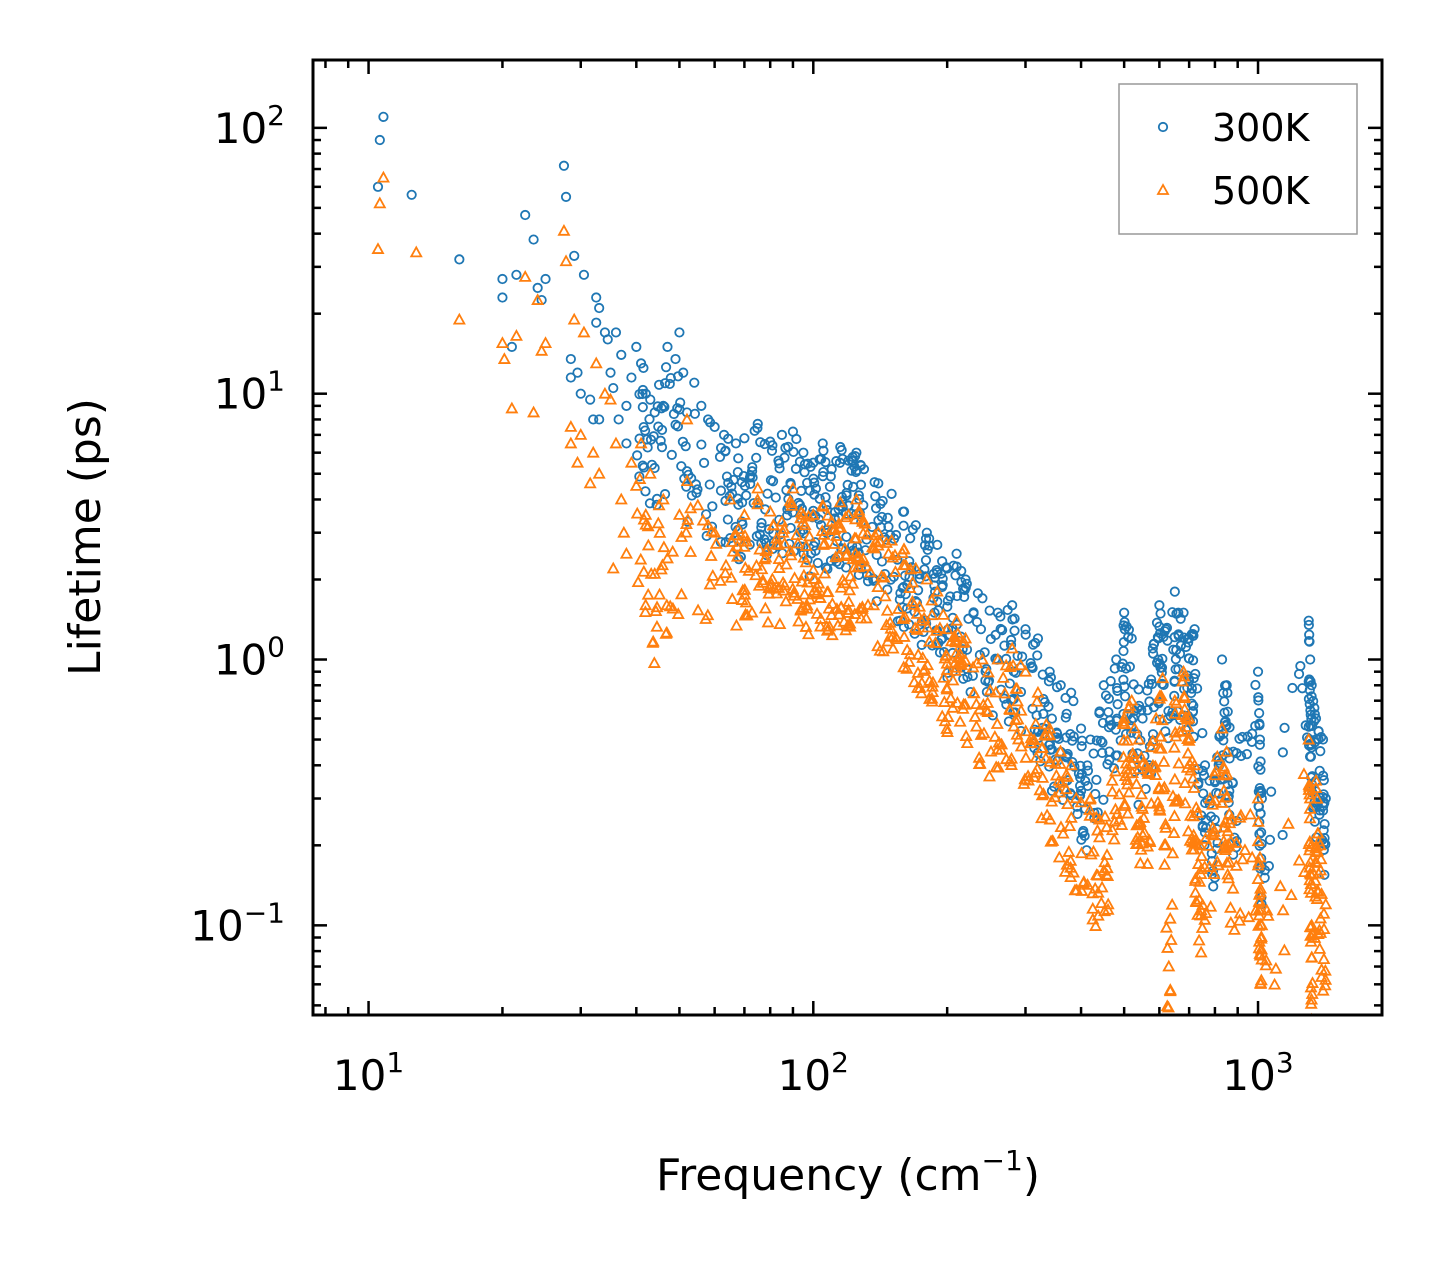  Describe the element at coordinates (85, 537) in the screenshot. I see `y-axis-label: Lifetime (ps)` at that location.